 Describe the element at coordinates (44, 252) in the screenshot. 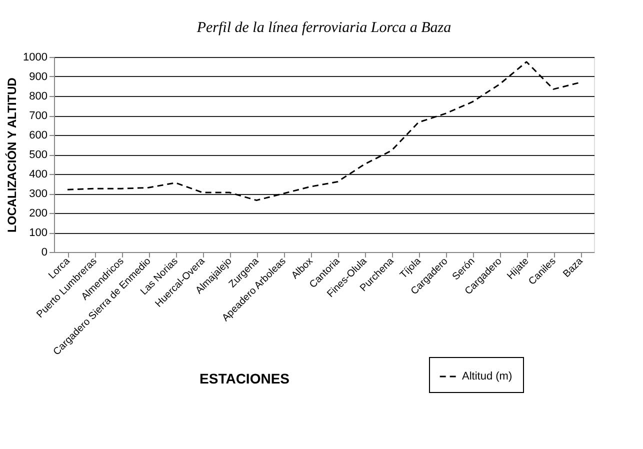

I see `y-tick-label: 0` at that location.